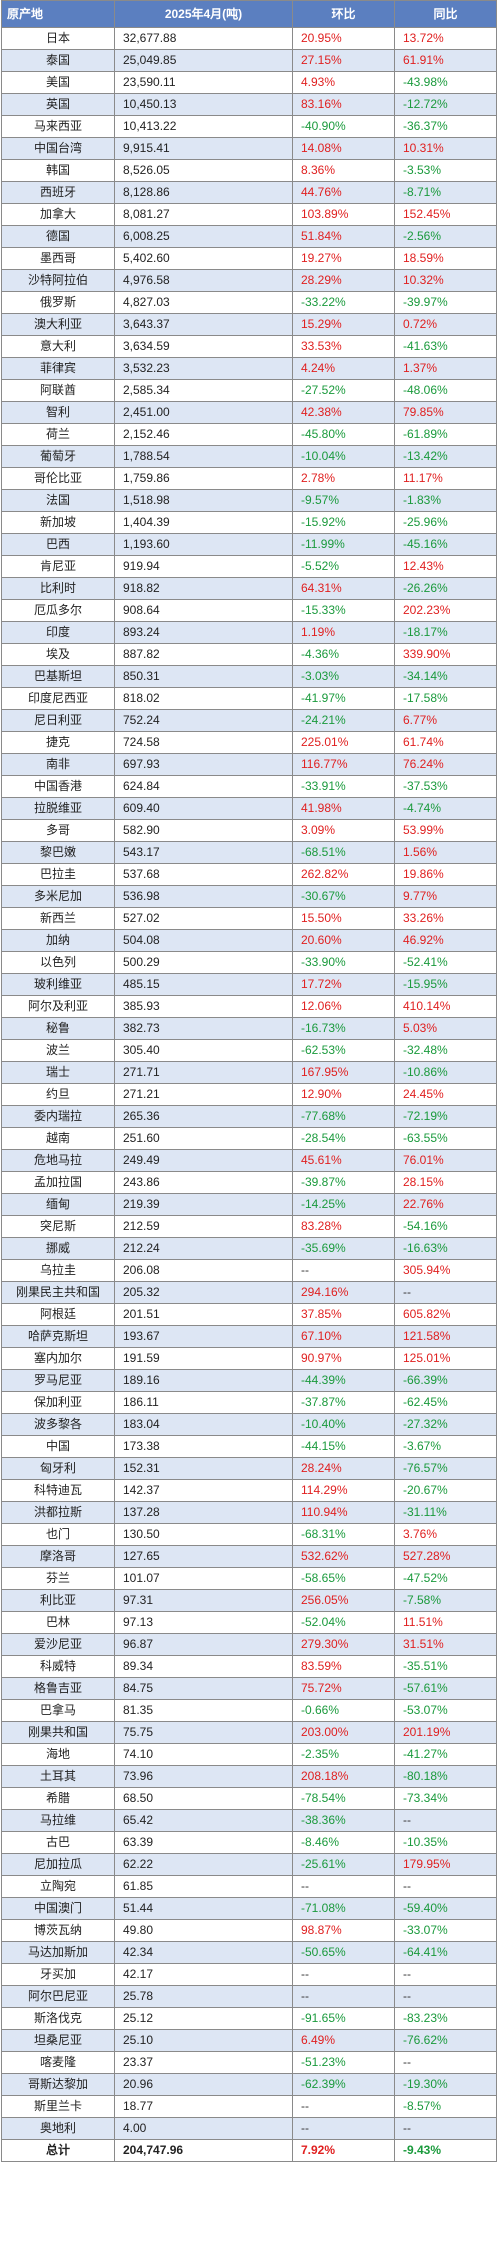  Describe the element at coordinates (203, 2106) in the screenshot. I see `volume-cell: 18.77` at that location.